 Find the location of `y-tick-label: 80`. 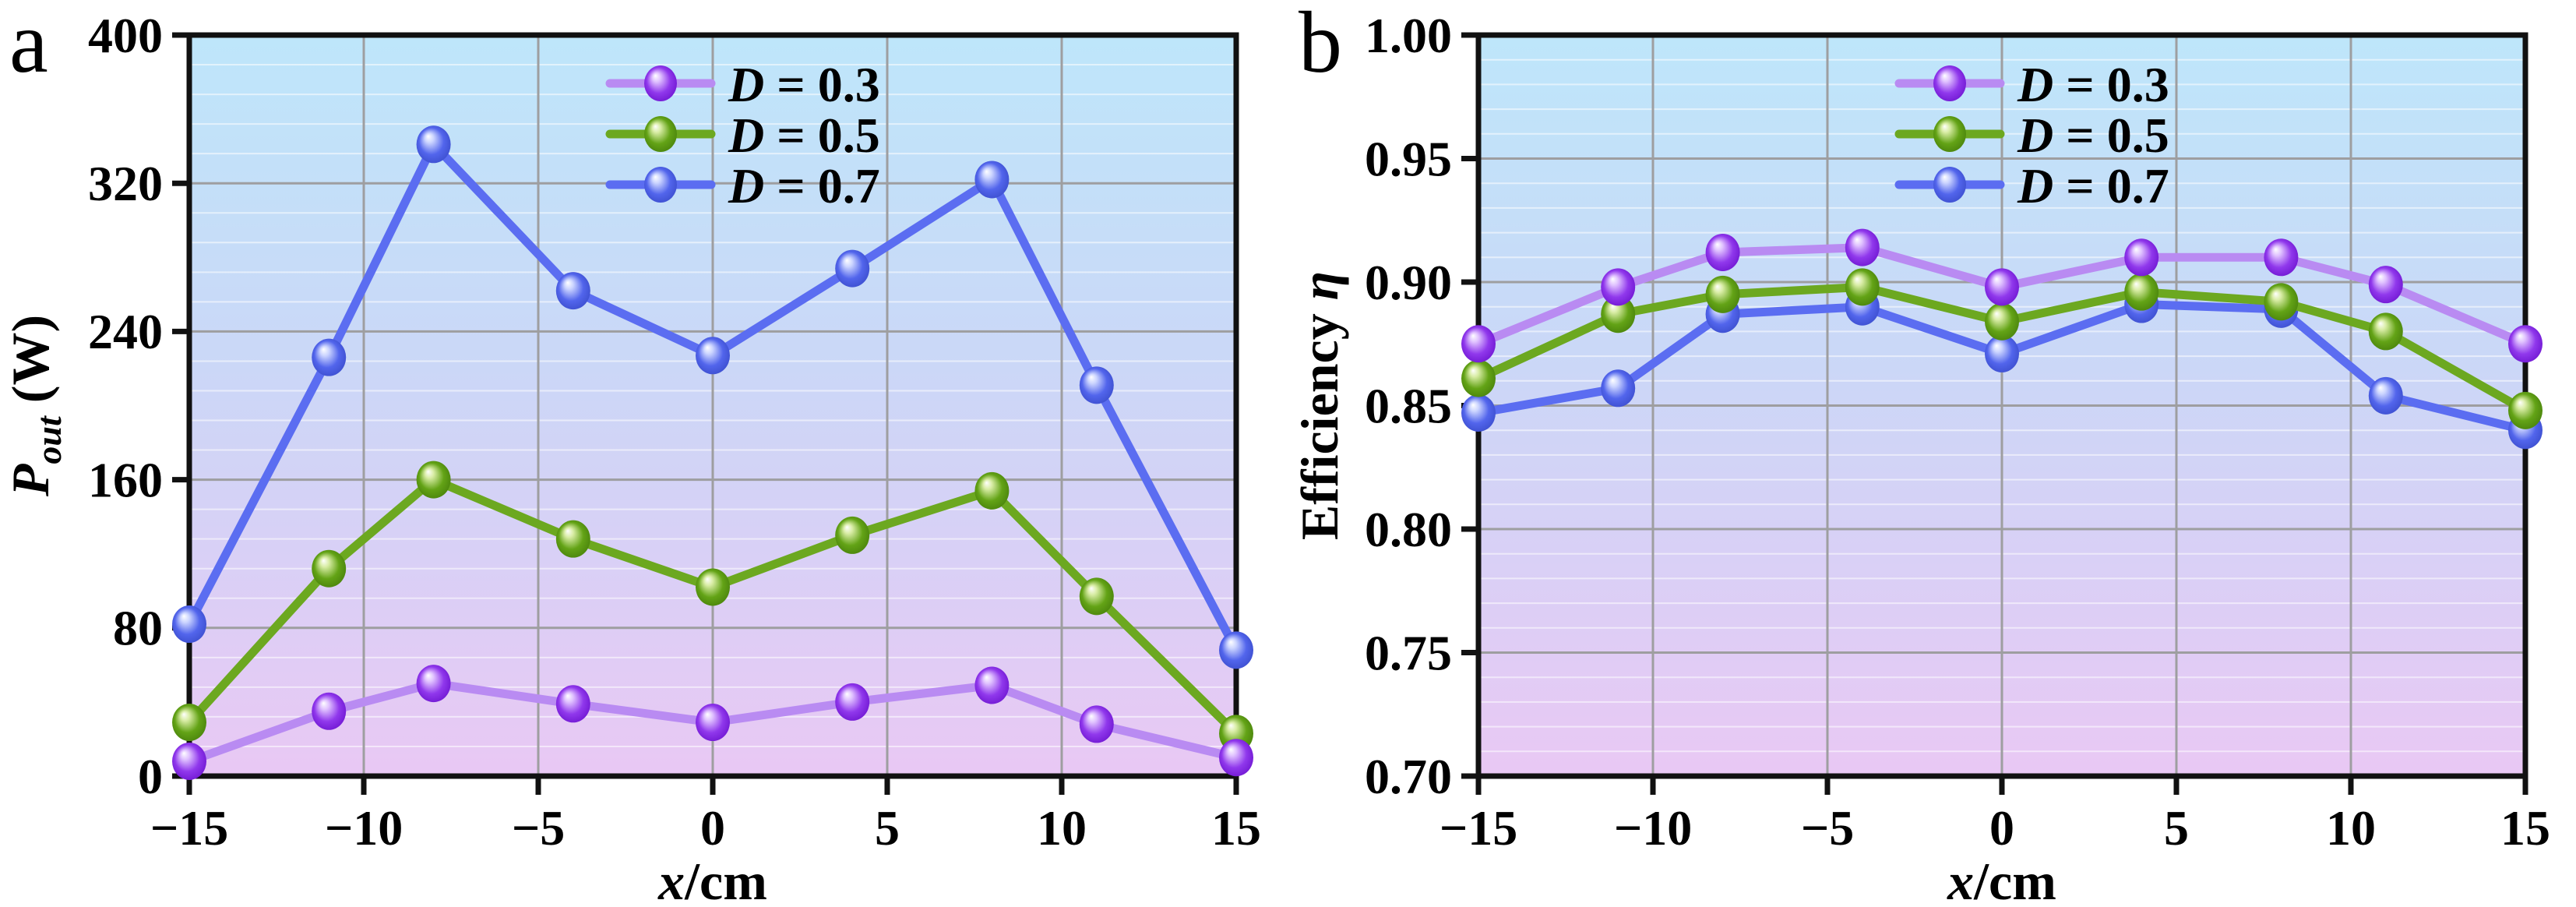

y-tick-label: 80 is located at coordinates (138, 628).